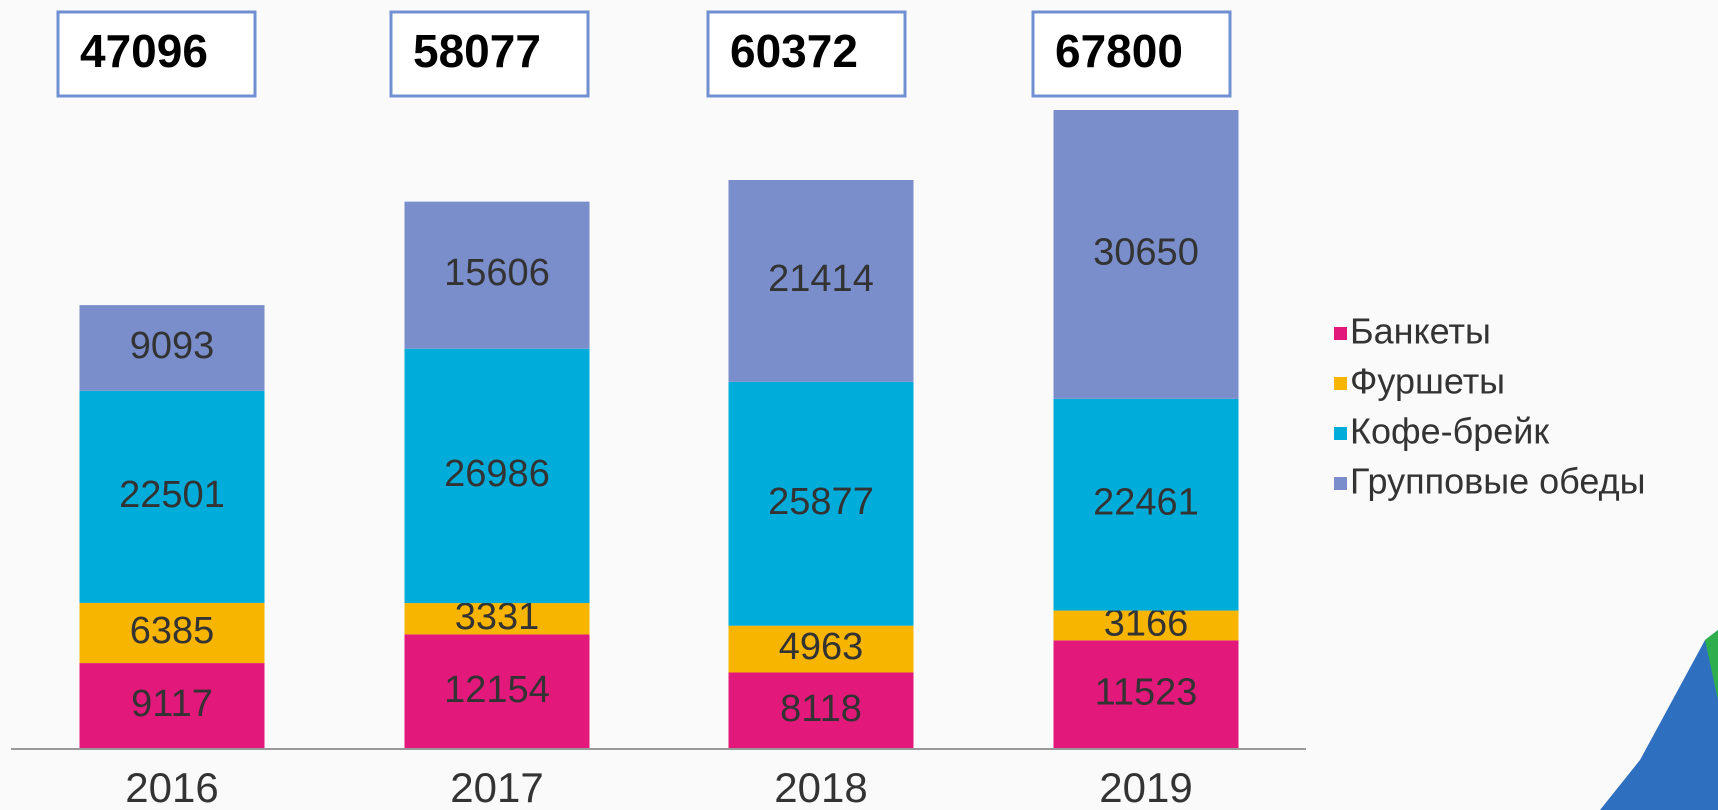 Image resolution: width=1718 pixels, height=810 pixels. I want to click on data-label: 6385, so click(172, 631).